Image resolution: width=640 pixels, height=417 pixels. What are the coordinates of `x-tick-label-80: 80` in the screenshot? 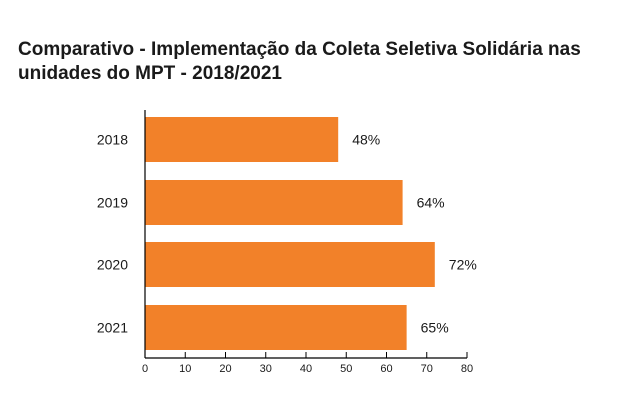 It's located at (467, 369).